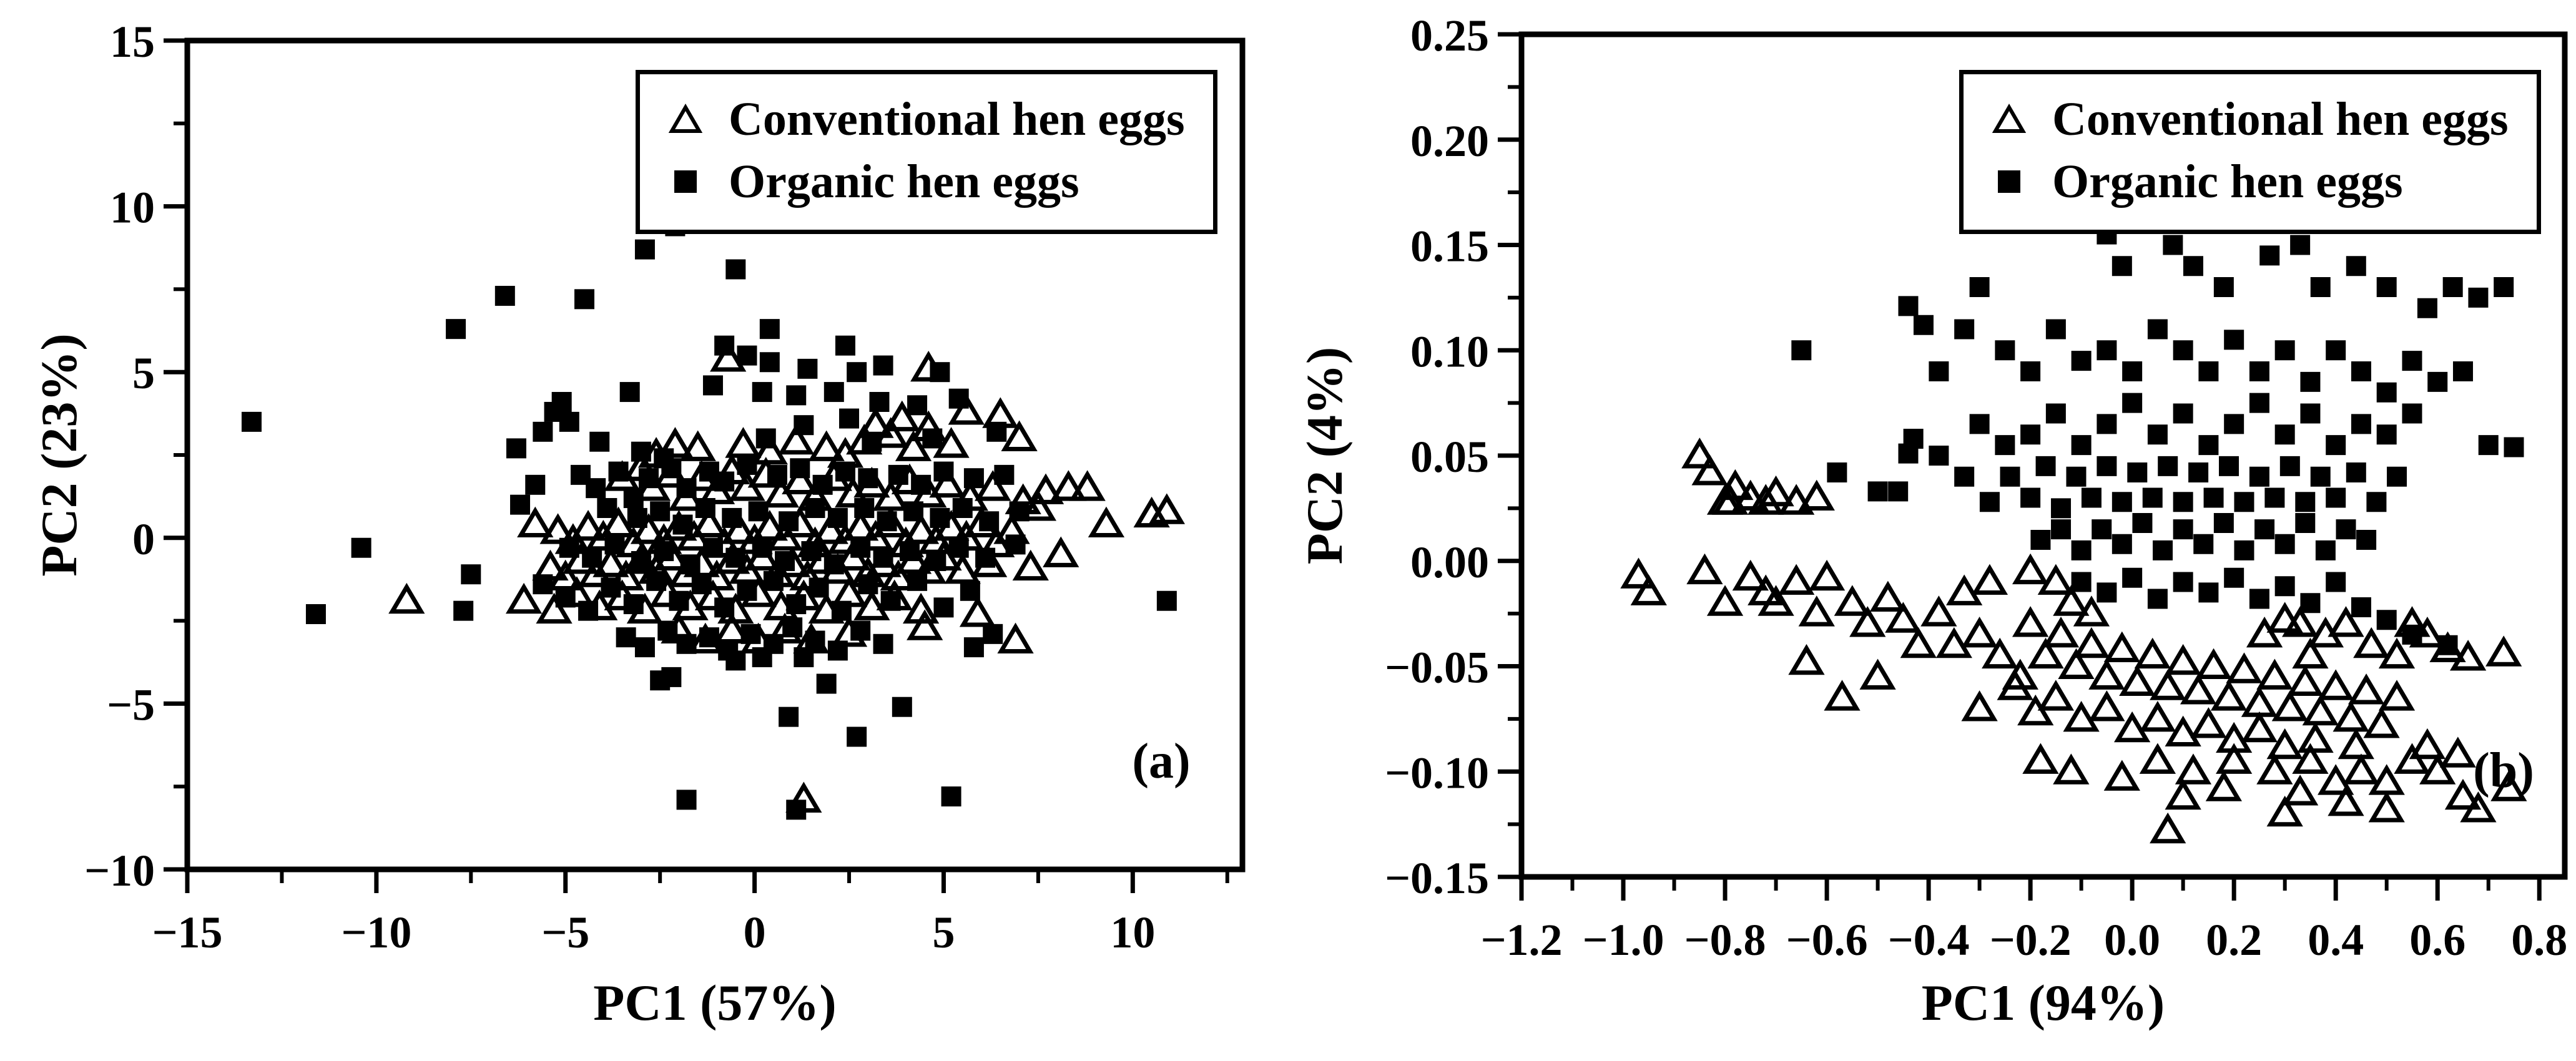 This screenshot has height=1061, width=2576. Describe the element at coordinates (2248, 119) in the screenshot. I see `legend-item-conventional: Conventional hen eggs` at that location.